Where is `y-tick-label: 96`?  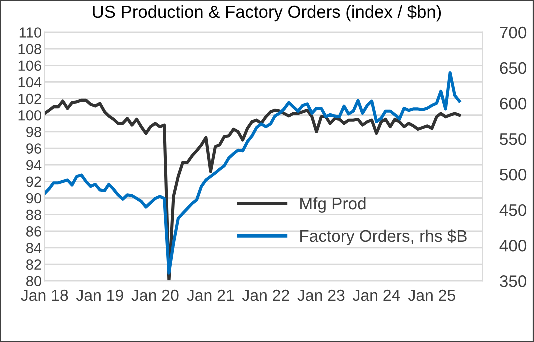
y-tick-label: 96 is located at coordinates (34, 149).